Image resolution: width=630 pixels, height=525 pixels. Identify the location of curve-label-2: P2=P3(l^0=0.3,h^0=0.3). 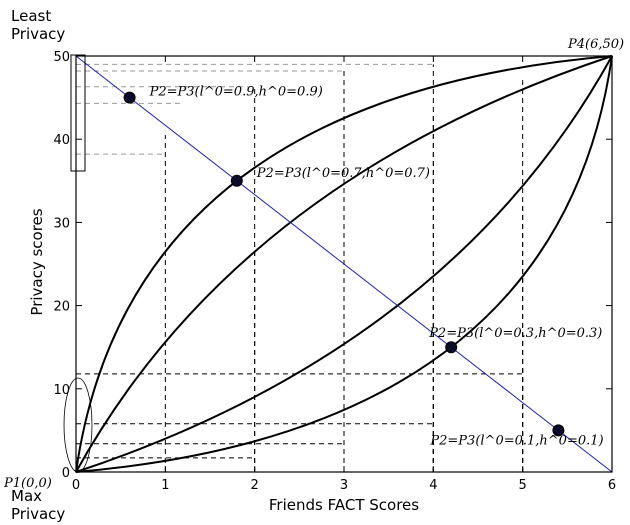
(515, 333).